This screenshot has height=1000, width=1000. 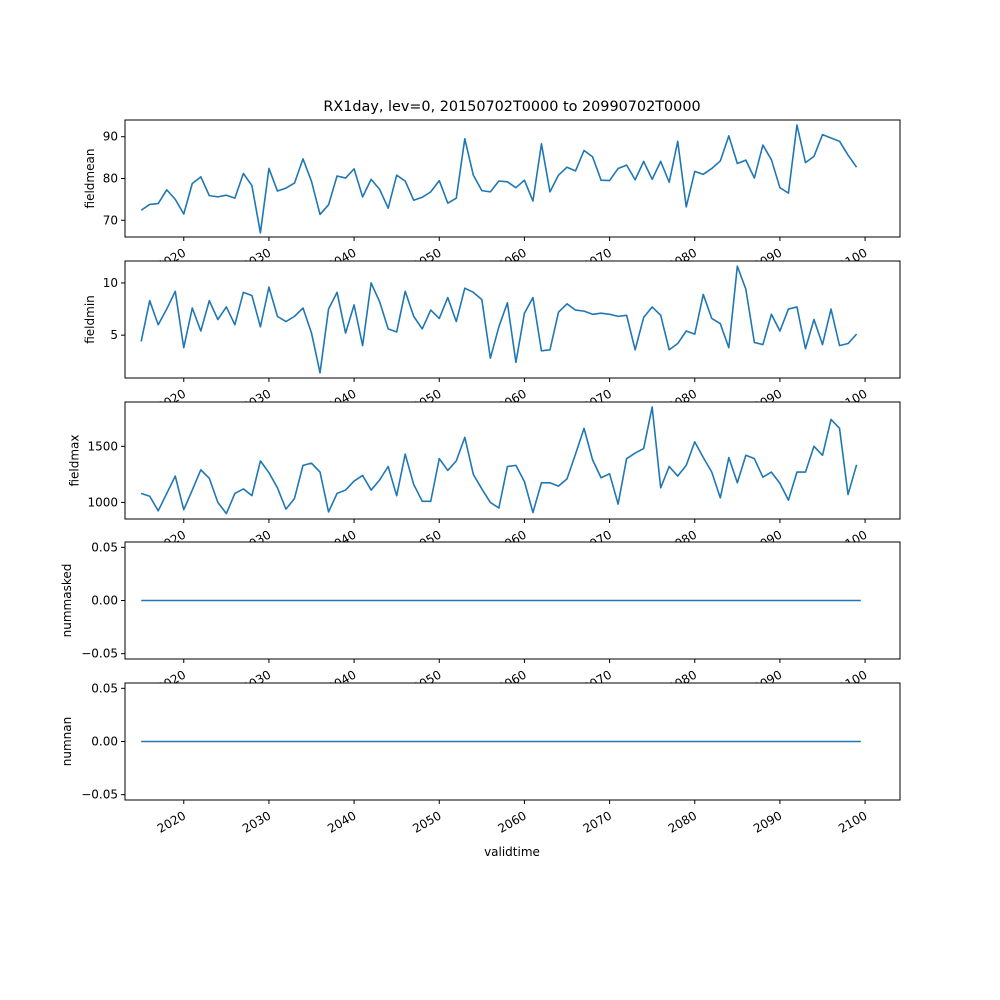 What do you see at coordinates (99, 795) in the screenshot?
I see `y-tick-label-numnan-0: −0.05` at bounding box center [99, 795].